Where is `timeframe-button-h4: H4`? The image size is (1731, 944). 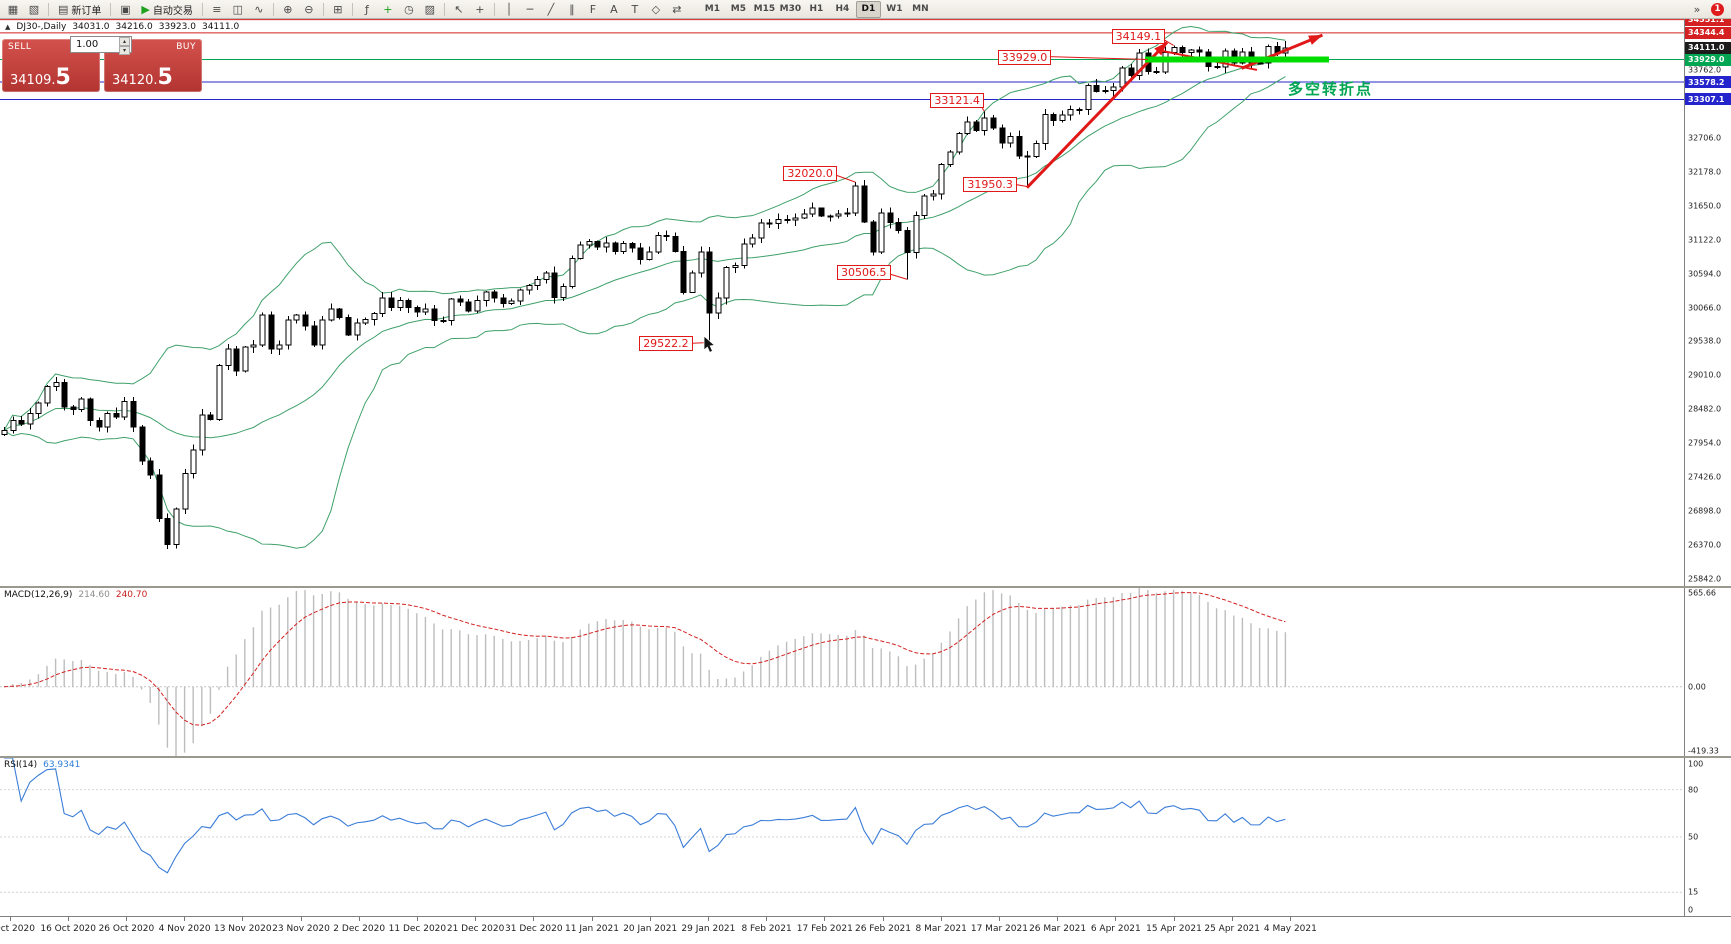
timeframe-button-h4: H4 is located at coordinates (842, 9).